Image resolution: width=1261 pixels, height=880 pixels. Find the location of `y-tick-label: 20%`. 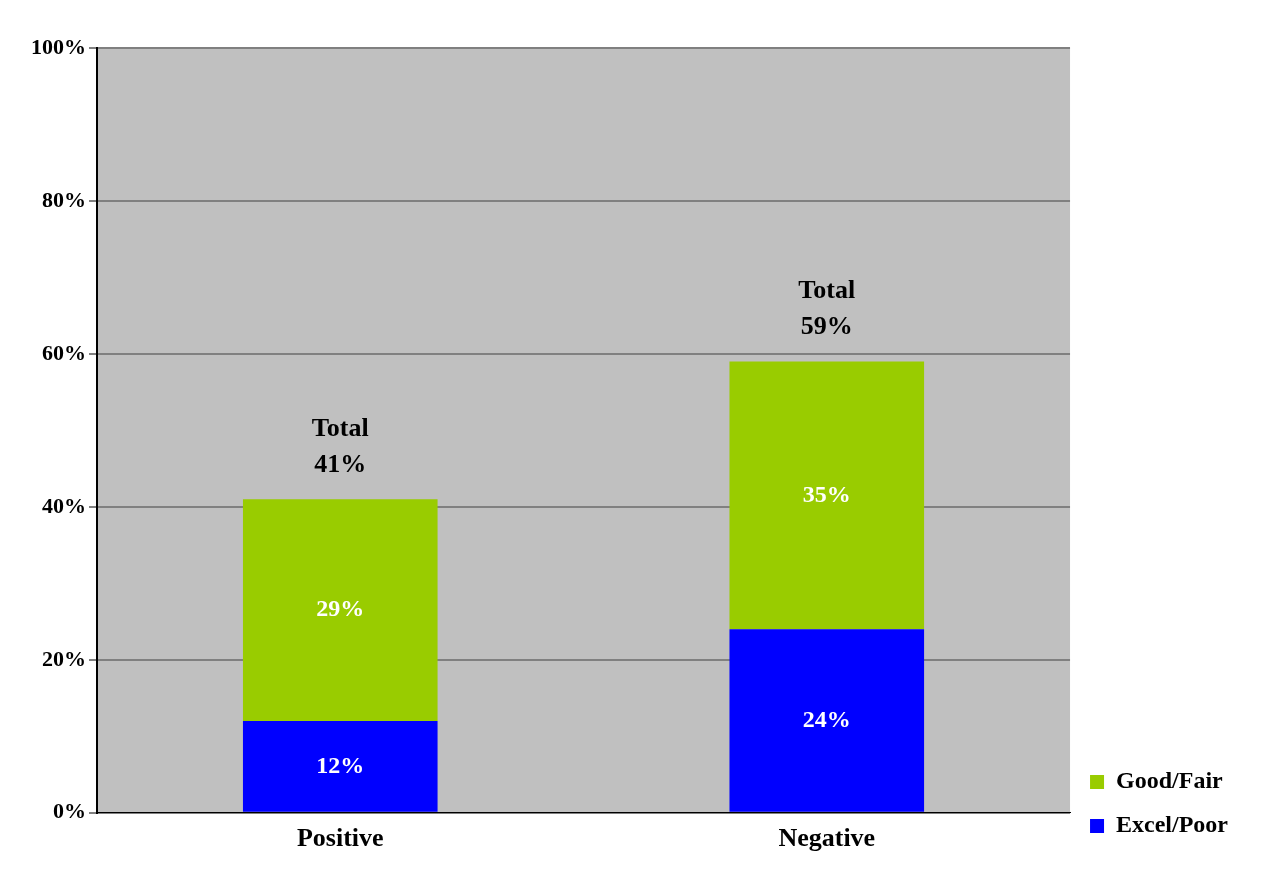

y-tick-label: 20% is located at coordinates (64, 658).